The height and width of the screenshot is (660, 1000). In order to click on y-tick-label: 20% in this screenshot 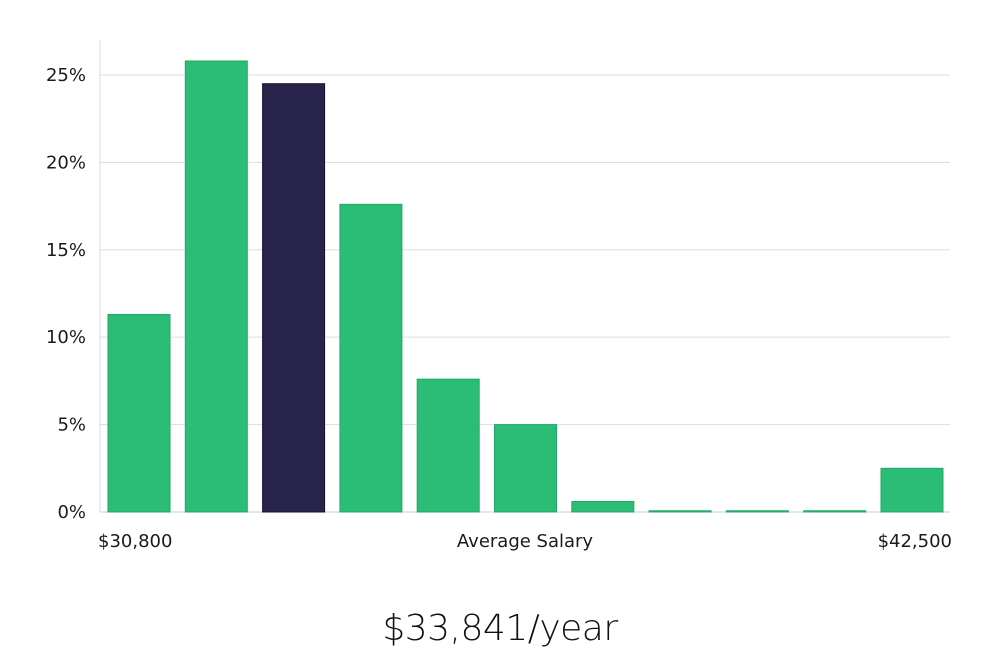, I will do `click(66, 162)`.